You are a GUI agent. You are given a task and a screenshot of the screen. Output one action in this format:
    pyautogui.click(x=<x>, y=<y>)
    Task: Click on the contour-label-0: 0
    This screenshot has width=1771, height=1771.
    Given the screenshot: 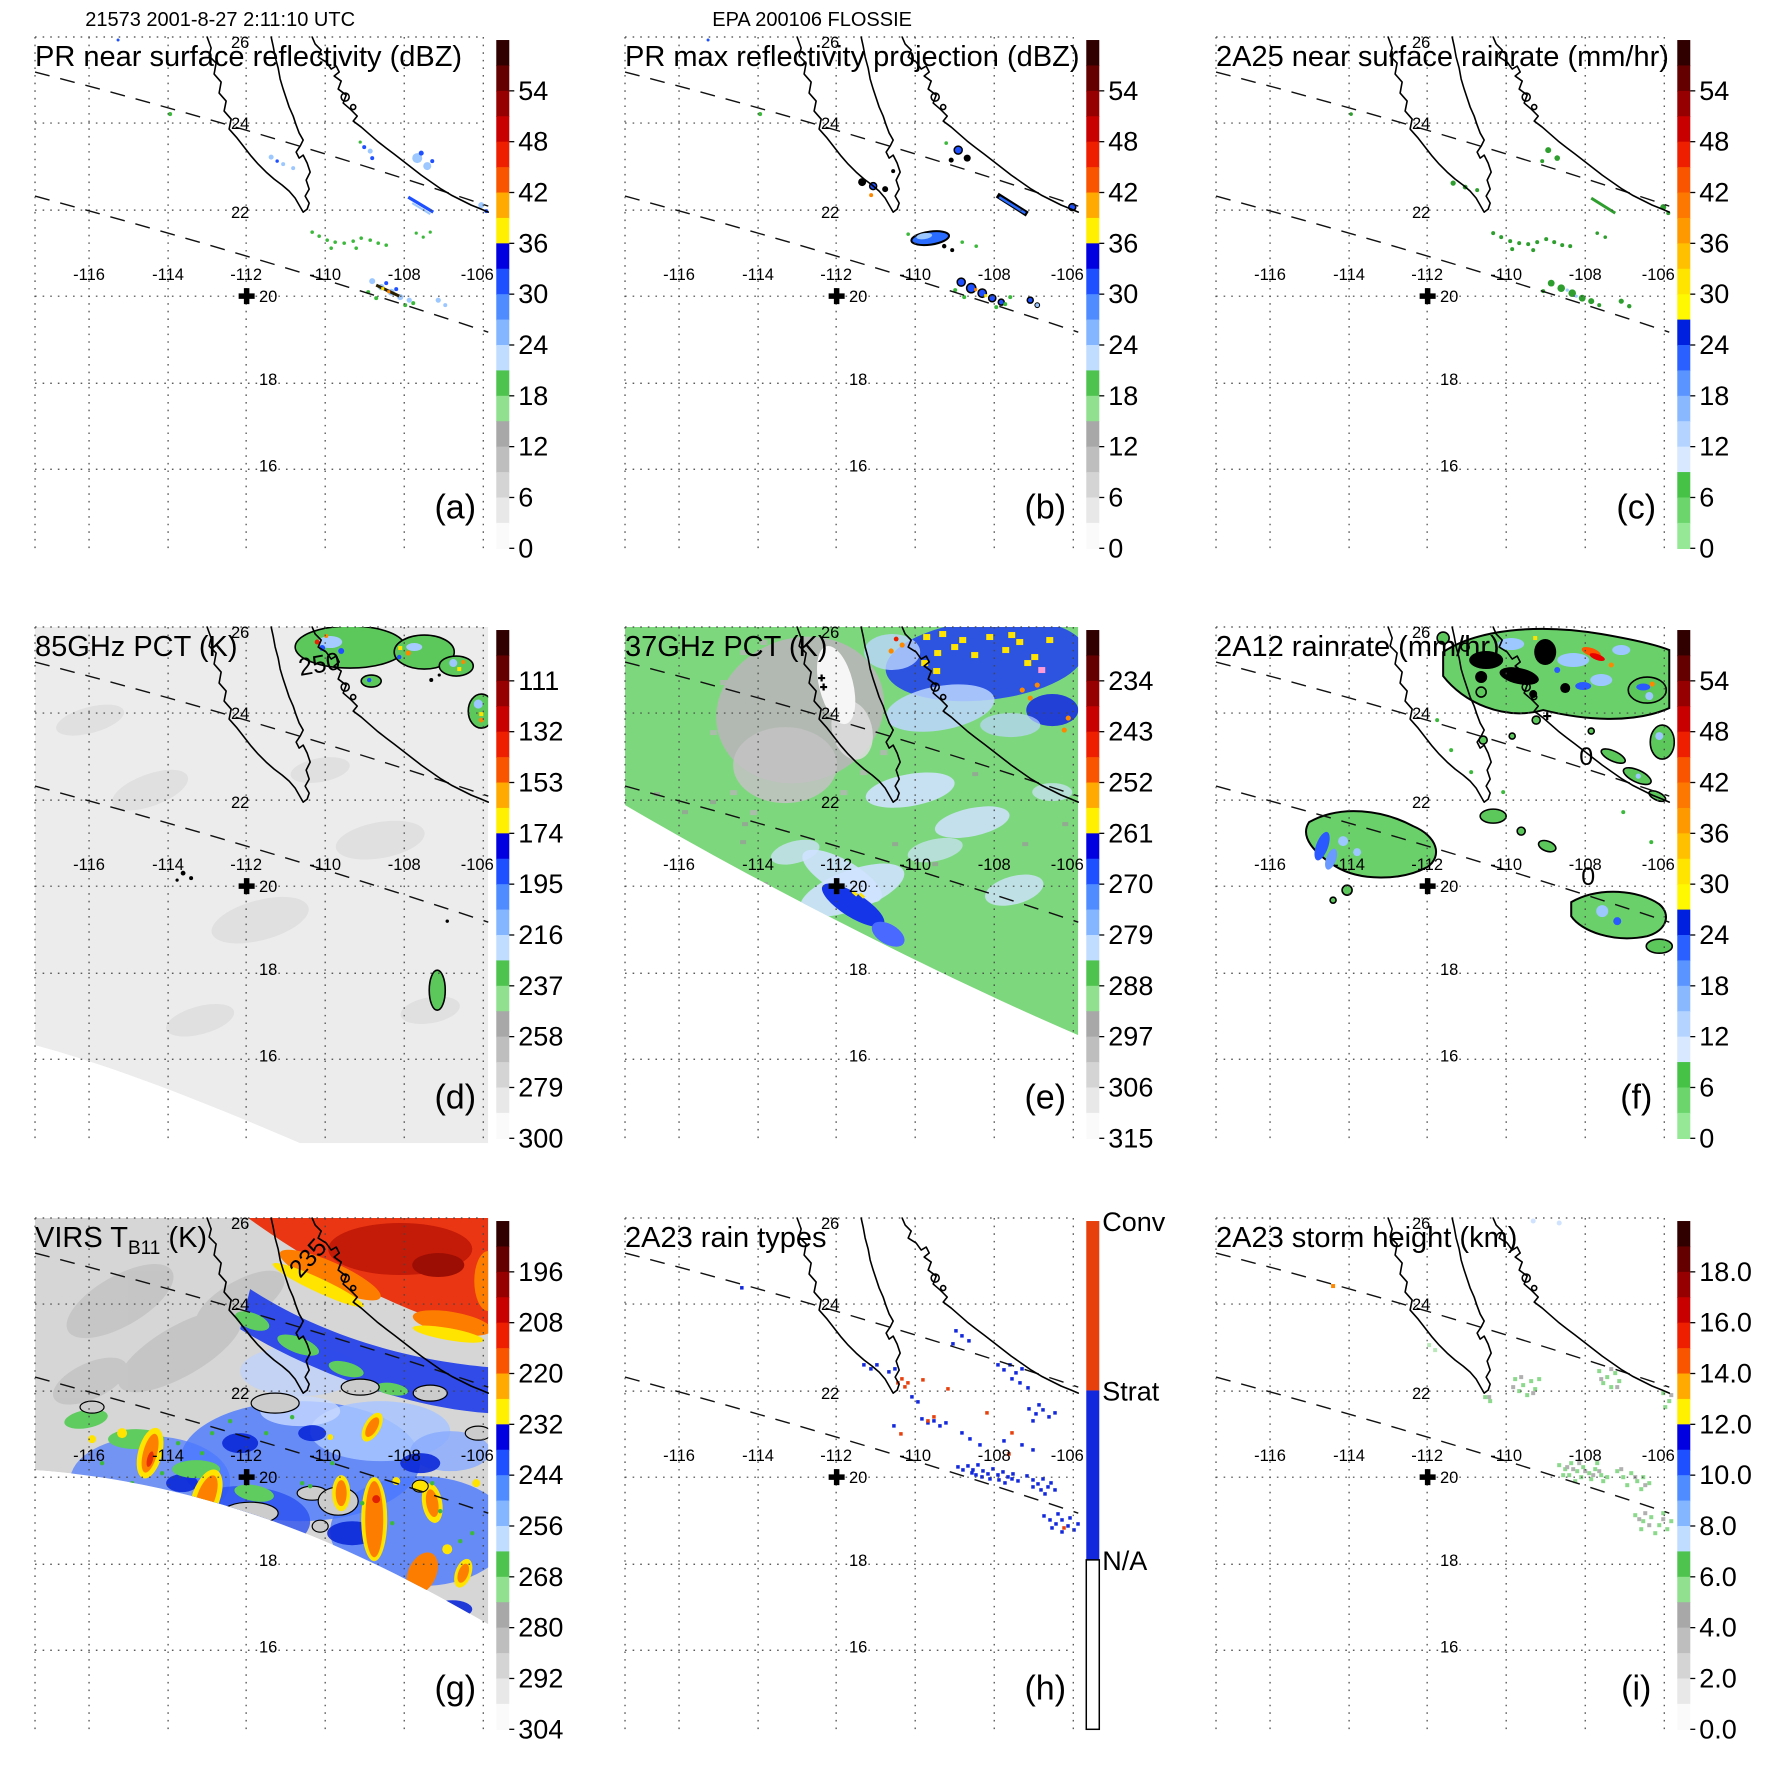 What is the action you would take?
    pyautogui.click(x=1588, y=877)
    